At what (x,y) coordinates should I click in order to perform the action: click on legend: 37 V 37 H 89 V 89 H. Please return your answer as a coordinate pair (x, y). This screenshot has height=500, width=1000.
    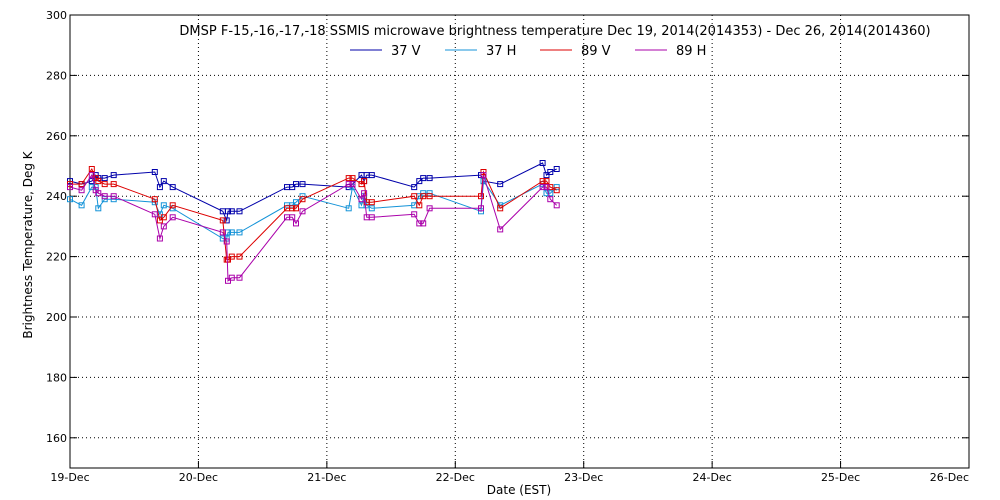
    Looking at the image, I should click on (528, 51).